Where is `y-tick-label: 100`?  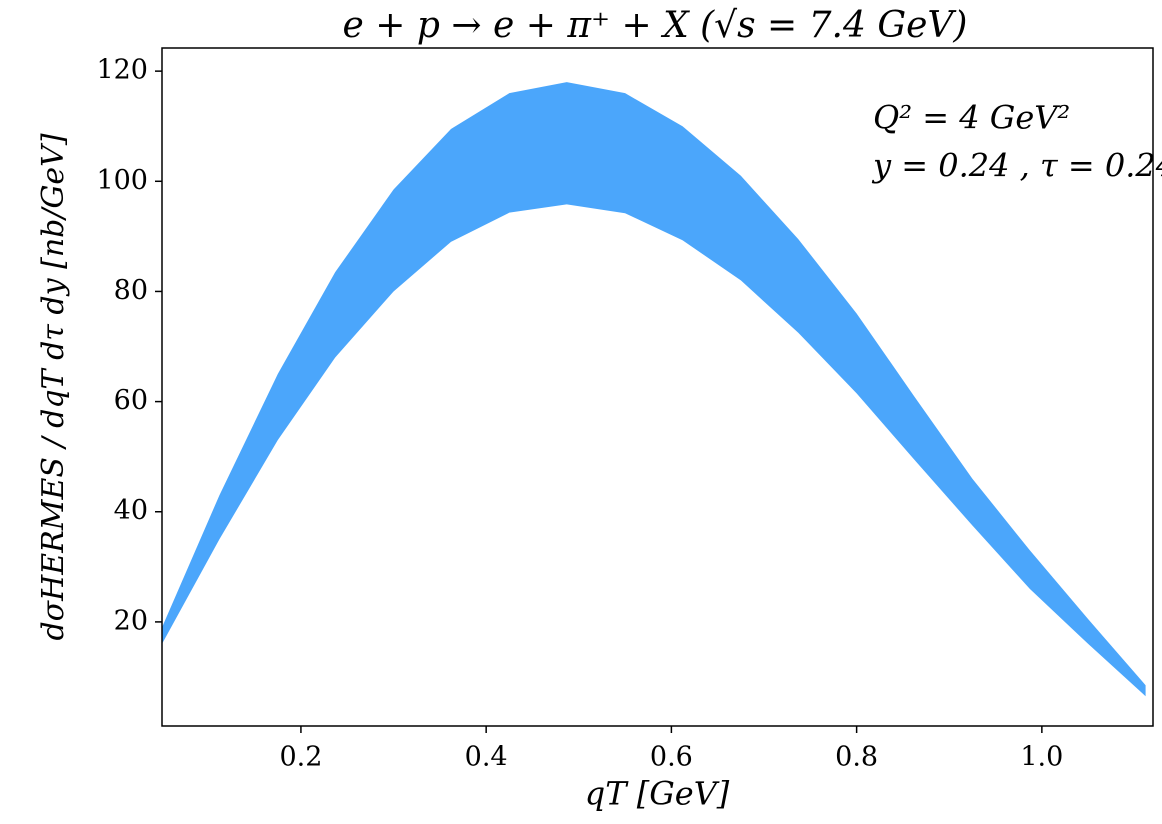
y-tick-label: 100 is located at coordinates (122, 180).